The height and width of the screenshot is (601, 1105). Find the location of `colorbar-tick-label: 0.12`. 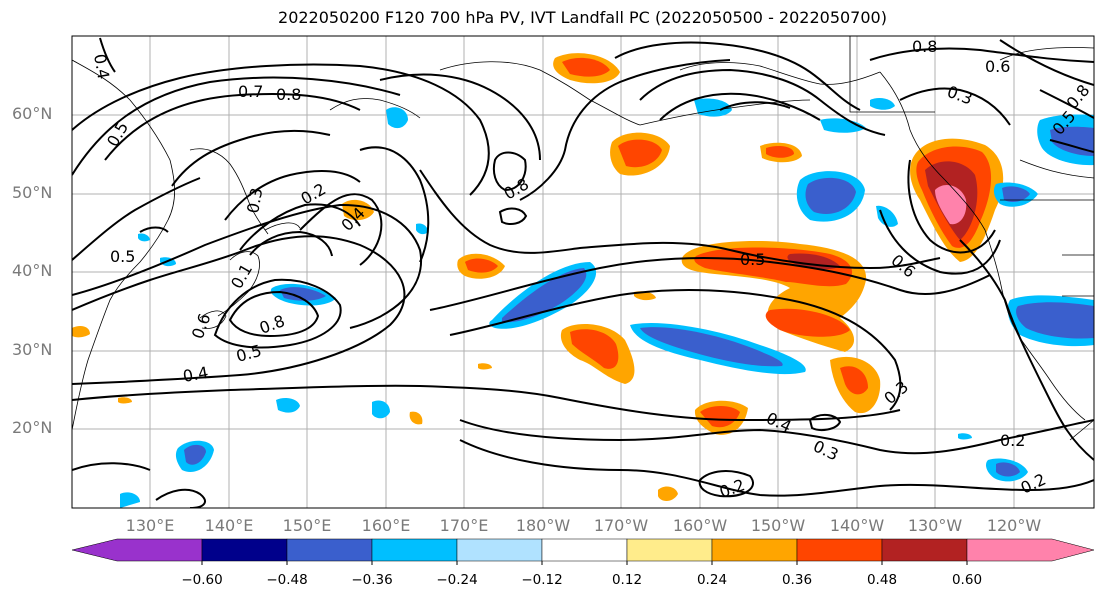

colorbar-tick-label: 0.12 is located at coordinates (627, 580).